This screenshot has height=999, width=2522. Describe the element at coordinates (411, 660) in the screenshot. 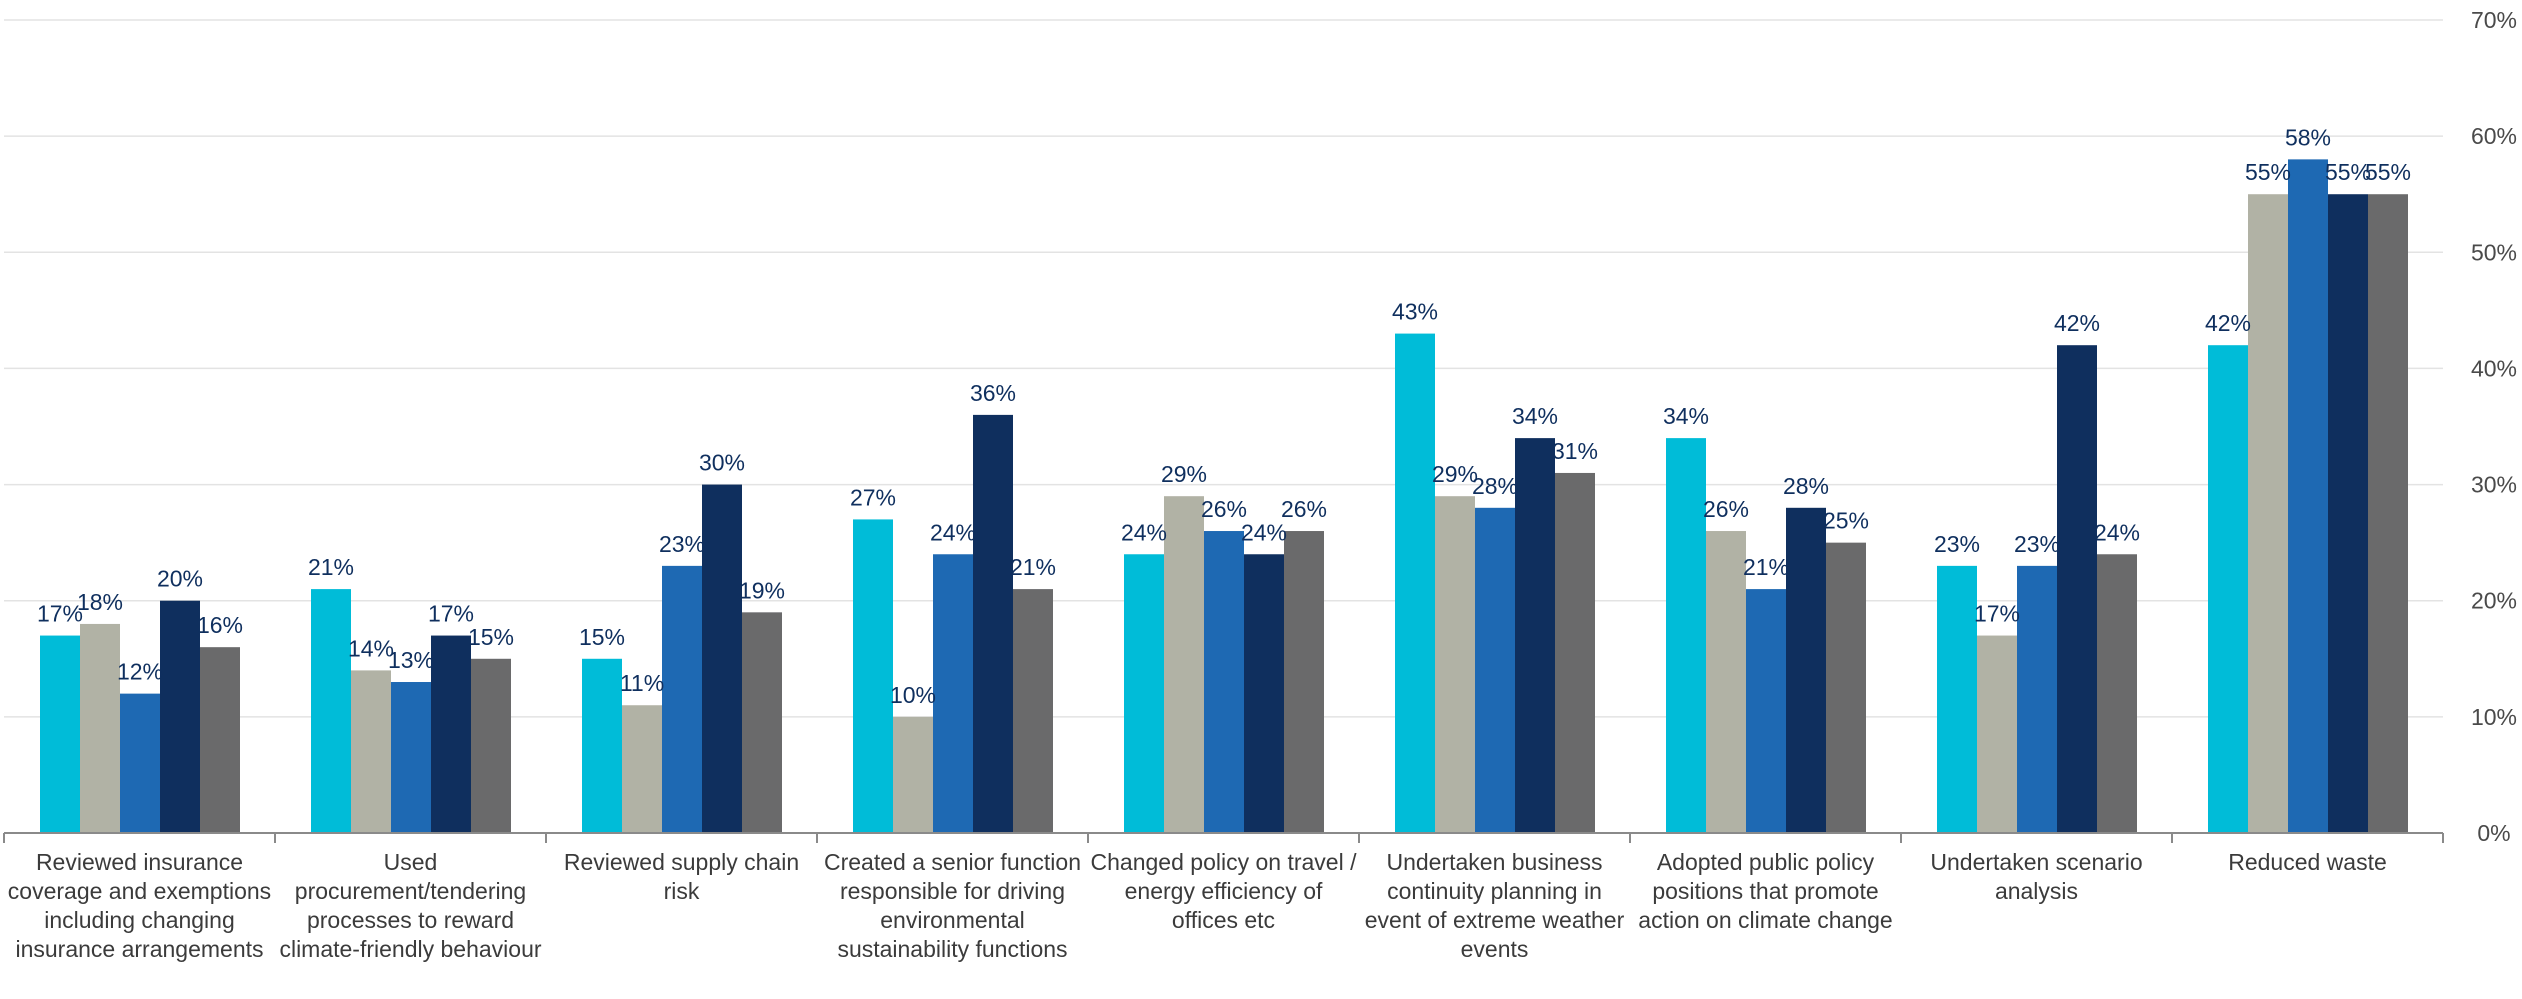

I see `bar-value-label: 13%` at that location.